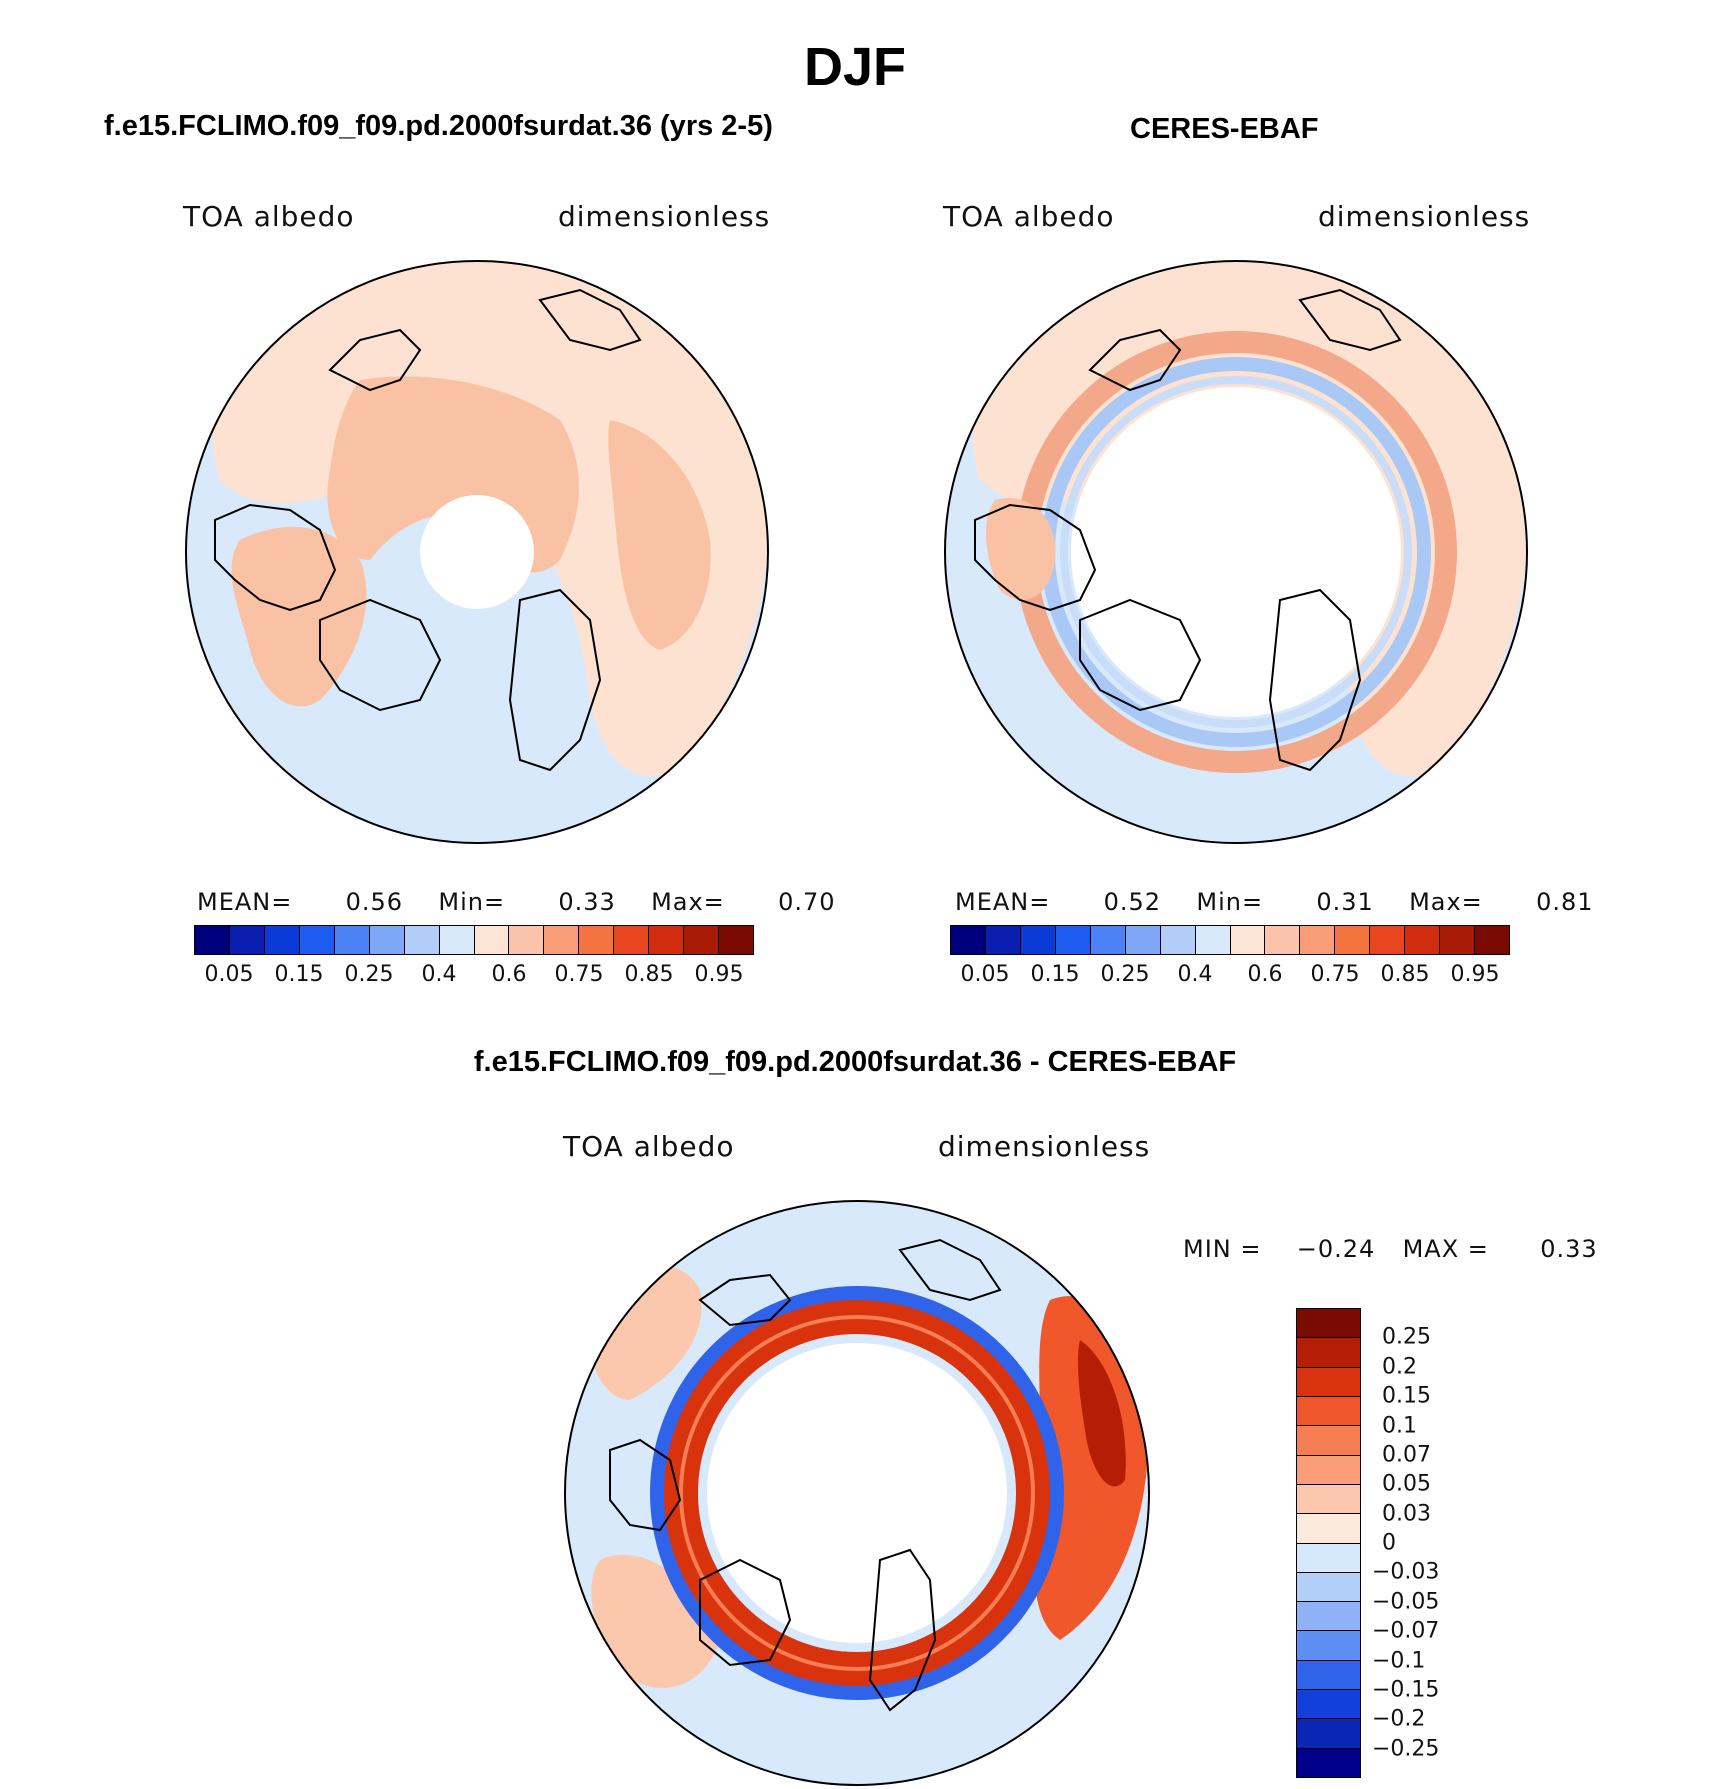 The height and width of the screenshot is (1789, 1710). Describe the element at coordinates (1569, 1249) in the screenshot. I see `difference-max-value: 0.33` at that location.